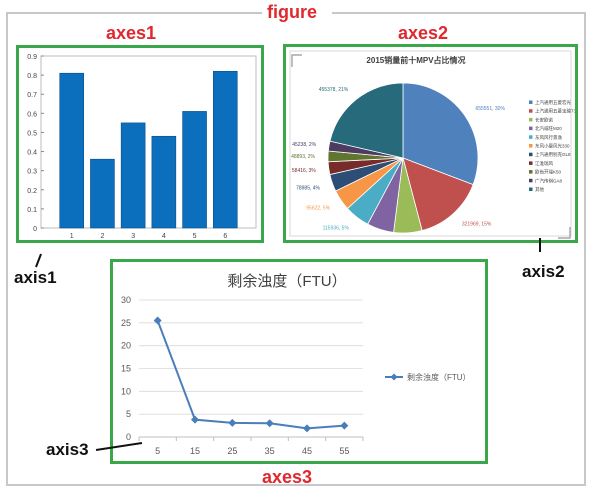  What do you see at coordinates (336, 228) in the screenshot?
I see `pie-data-label: 115936, 5%` at bounding box center [336, 228].